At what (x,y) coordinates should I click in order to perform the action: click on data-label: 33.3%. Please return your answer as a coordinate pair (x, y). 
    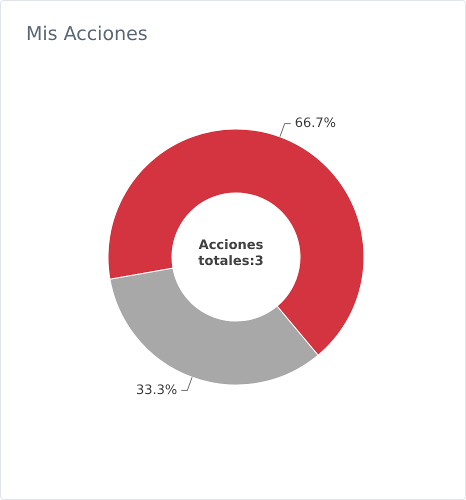
    Looking at the image, I should click on (157, 390).